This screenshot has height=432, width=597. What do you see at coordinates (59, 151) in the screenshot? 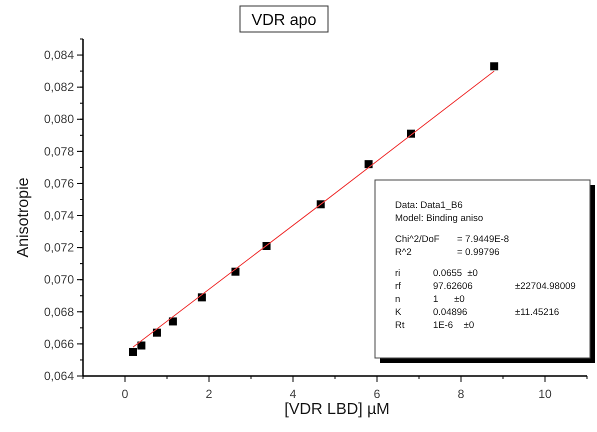
I see `y-tick-label: 0,078` at bounding box center [59, 151].